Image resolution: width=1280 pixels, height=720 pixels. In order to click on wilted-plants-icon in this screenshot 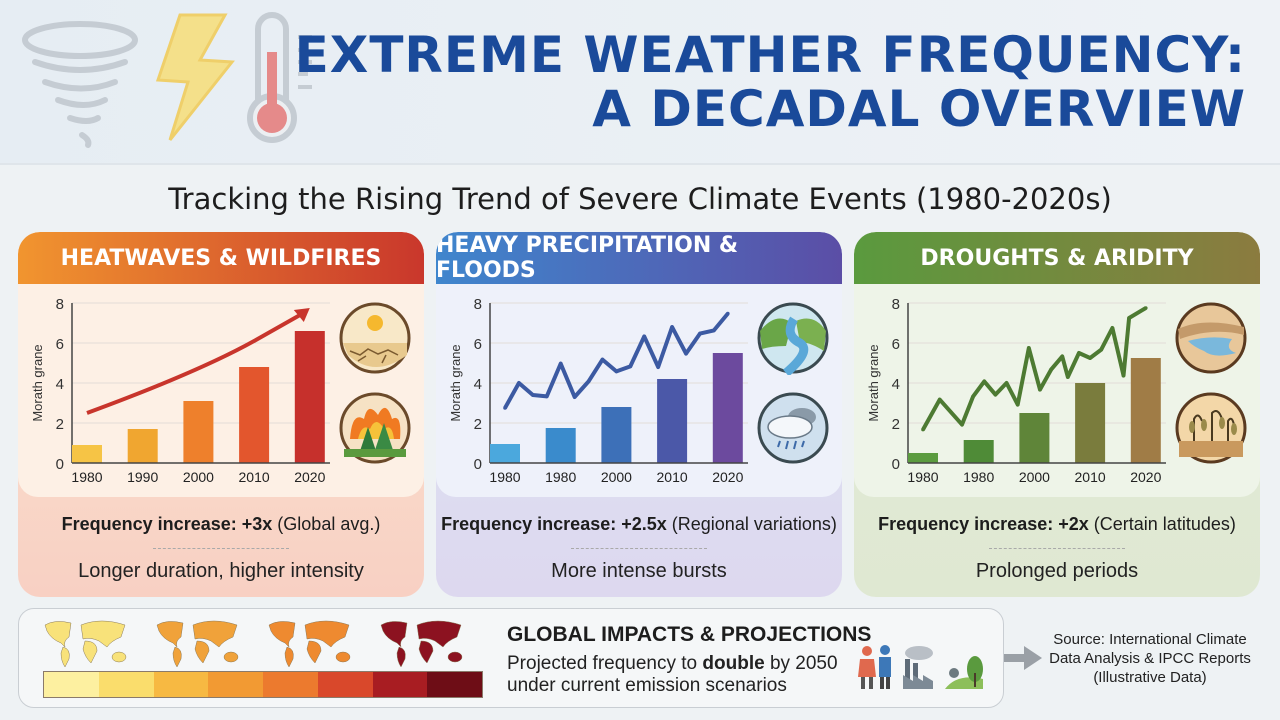, I will do `click(1211, 428)`.